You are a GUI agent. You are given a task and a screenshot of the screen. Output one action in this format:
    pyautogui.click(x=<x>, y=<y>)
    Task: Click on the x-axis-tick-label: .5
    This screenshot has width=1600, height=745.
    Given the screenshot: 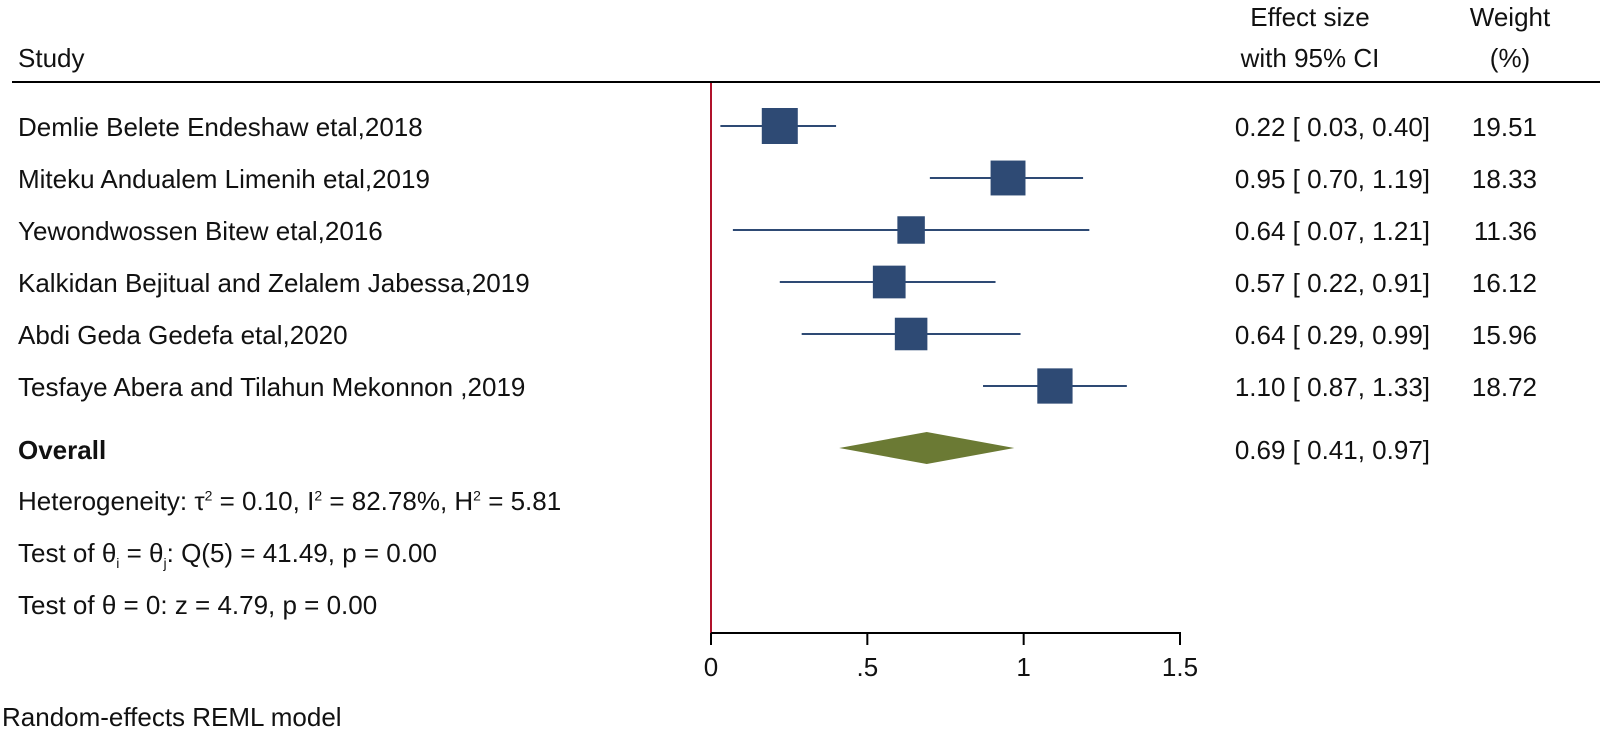 What is the action you would take?
    pyautogui.click(x=867, y=667)
    